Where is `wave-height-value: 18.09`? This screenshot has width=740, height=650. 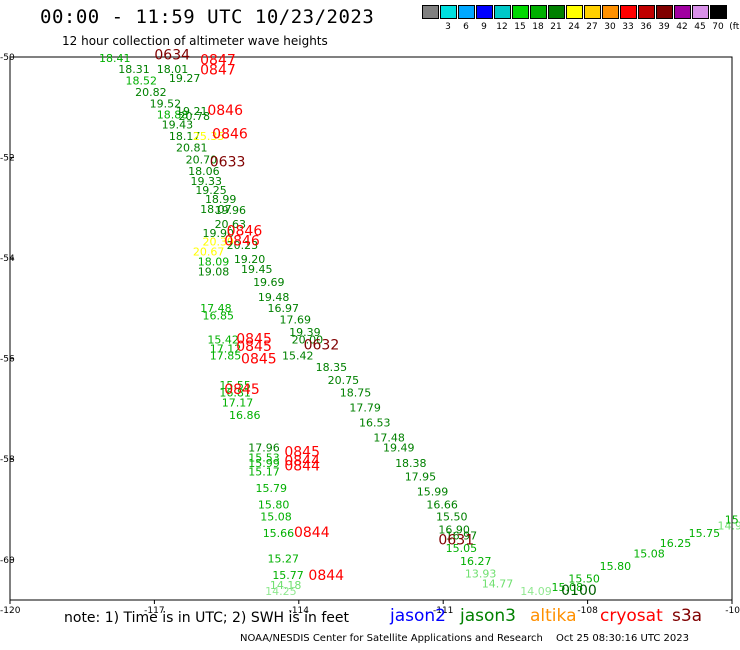
wave-height-value: 18.09 is located at coordinates (214, 262).